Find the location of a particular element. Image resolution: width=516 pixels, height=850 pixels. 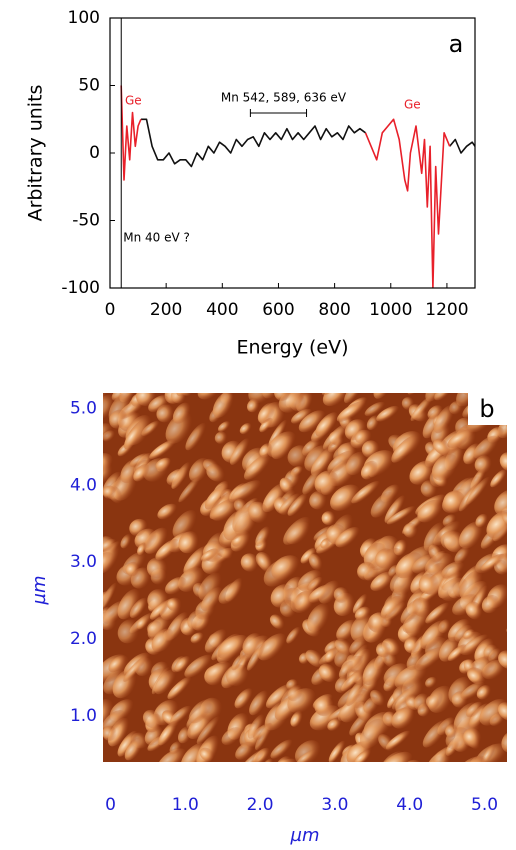

x-tick-label: 200 is located at coordinates (166, 310).